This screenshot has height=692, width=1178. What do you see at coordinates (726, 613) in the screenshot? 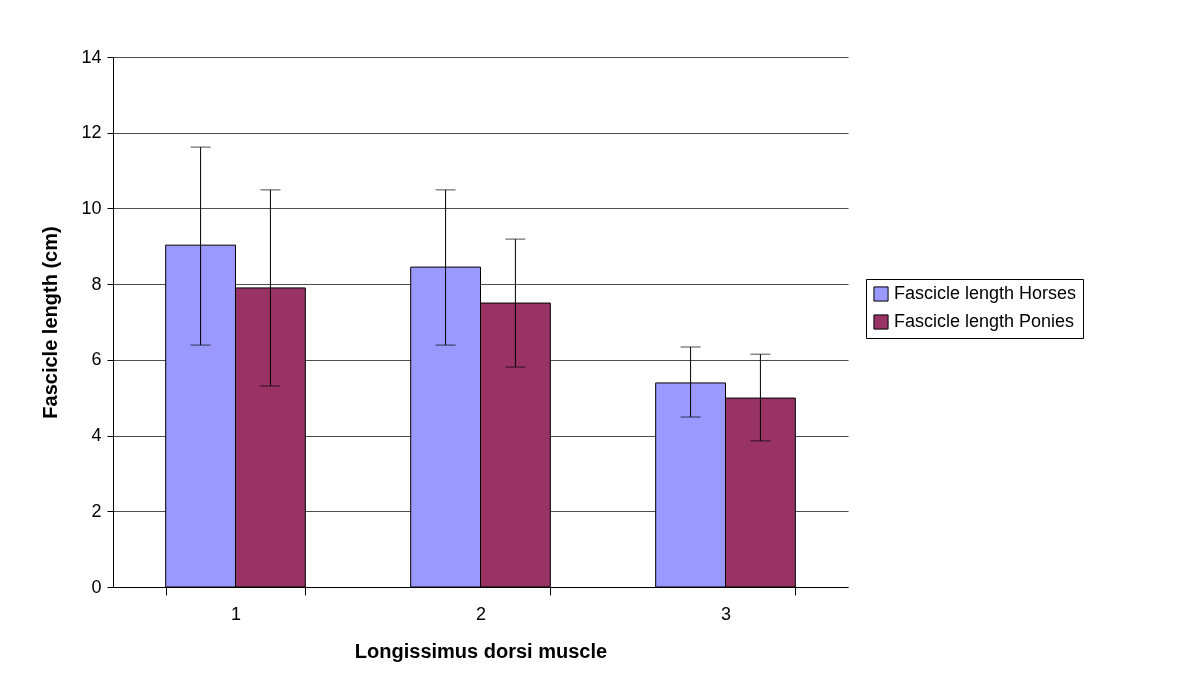
I see `x-tick-label: 3` at bounding box center [726, 613].